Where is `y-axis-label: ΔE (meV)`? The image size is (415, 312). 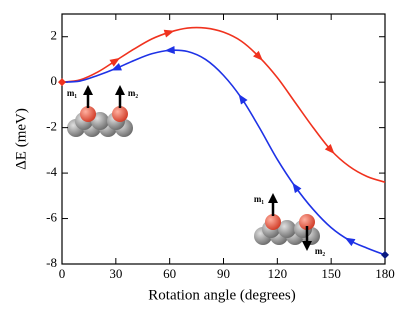 y-axis-label: ΔE (meV) is located at coordinates (21, 139).